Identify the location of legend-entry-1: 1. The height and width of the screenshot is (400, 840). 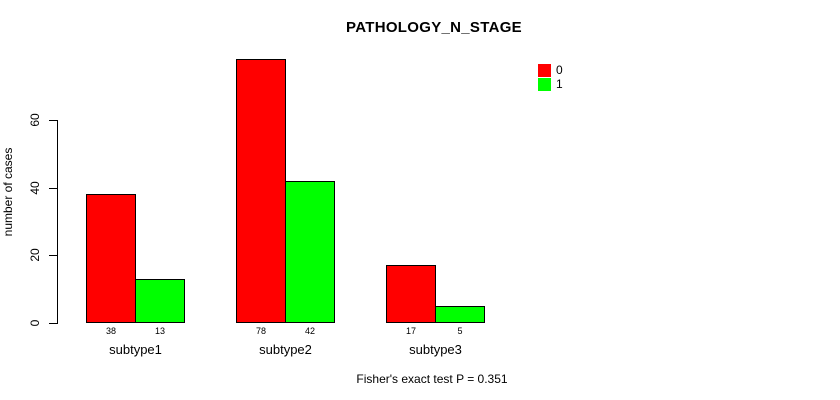
(550, 84).